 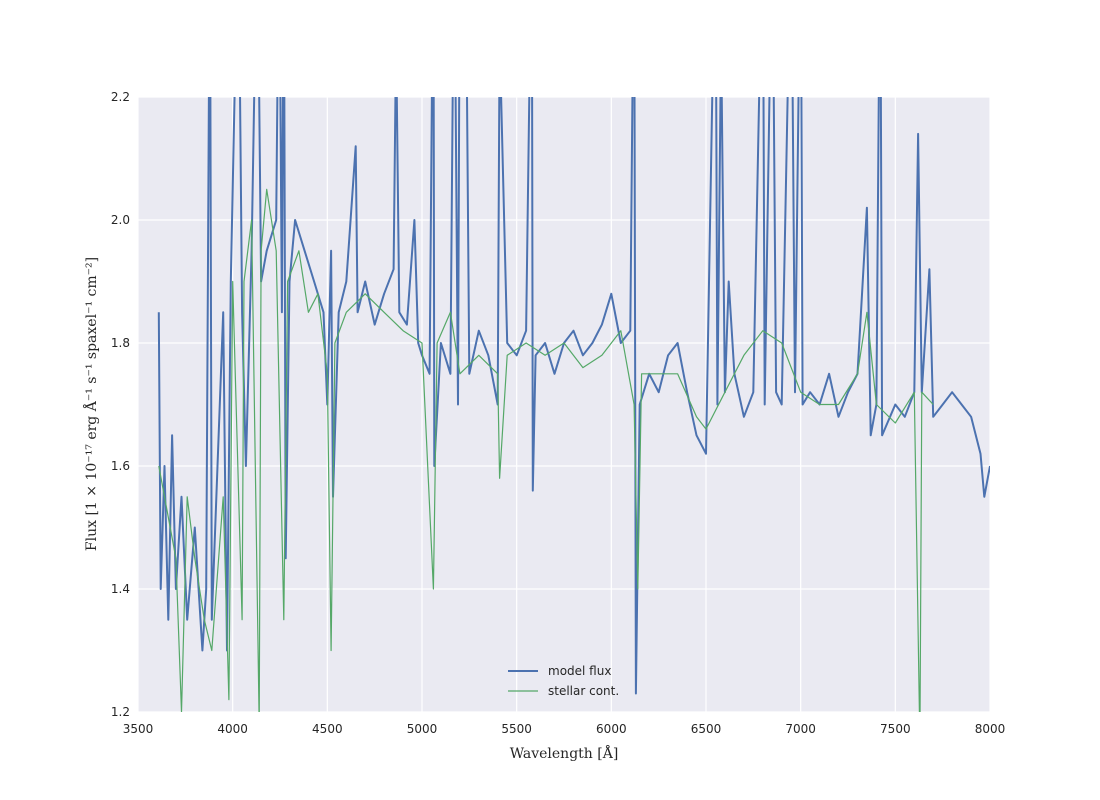 I want to click on x-tick-label: 6000, so click(x=611, y=729).